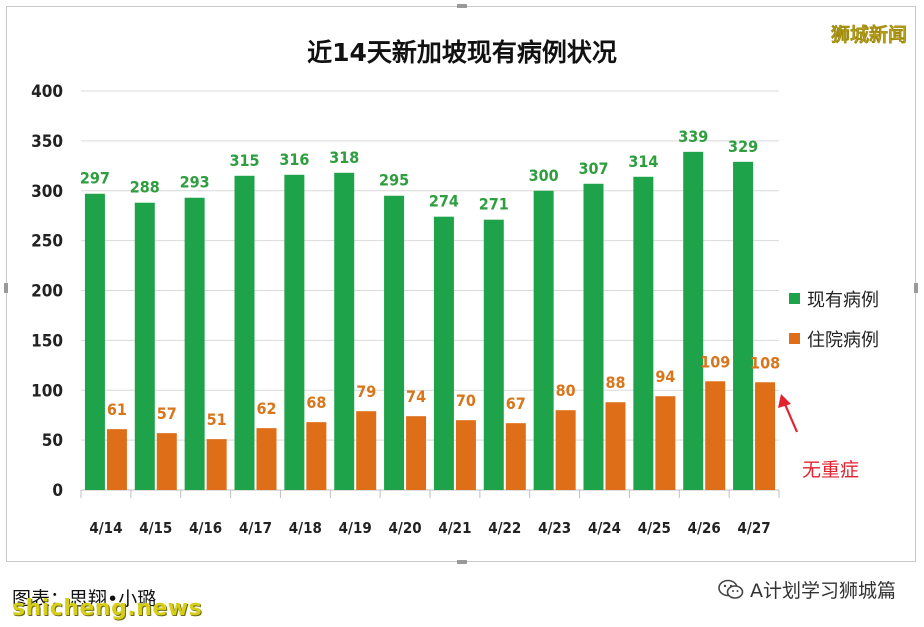 The width and height of the screenshot is (924, 627). I want to click on x-tick-label: 4/25, so click(654, 528).